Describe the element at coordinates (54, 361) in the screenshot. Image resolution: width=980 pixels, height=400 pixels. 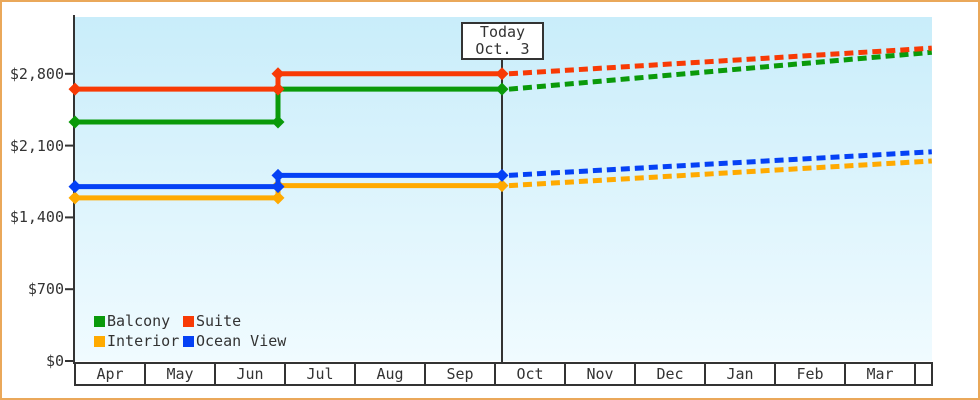
I see `y-tick-label: $0` at that location.